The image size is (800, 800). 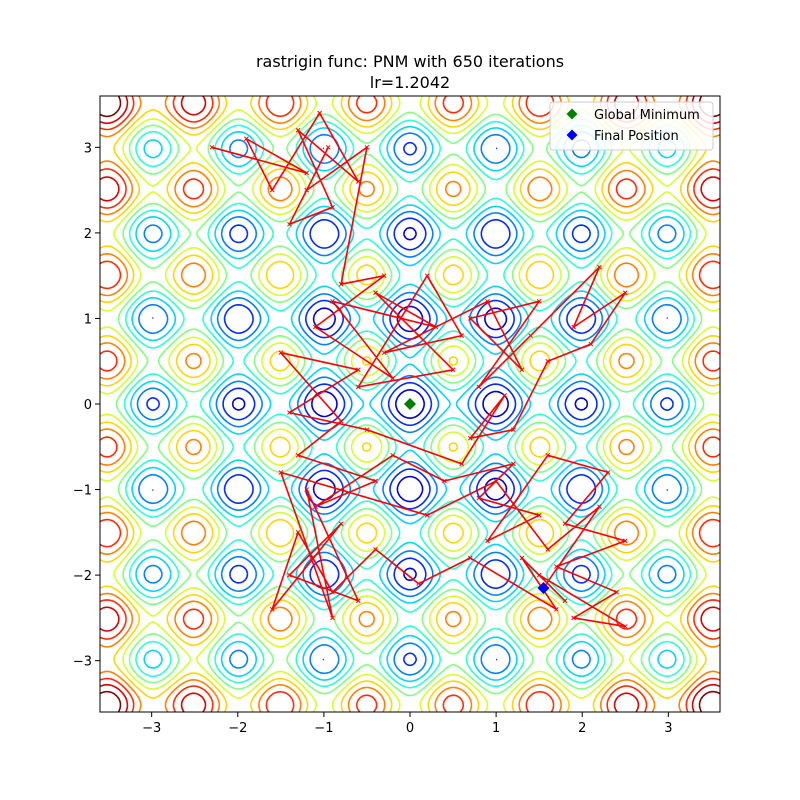 What do you see at coordinates (668, 728) in the screenshot?
I see `x-tick-label: 3` at bounding box center [668, 728].